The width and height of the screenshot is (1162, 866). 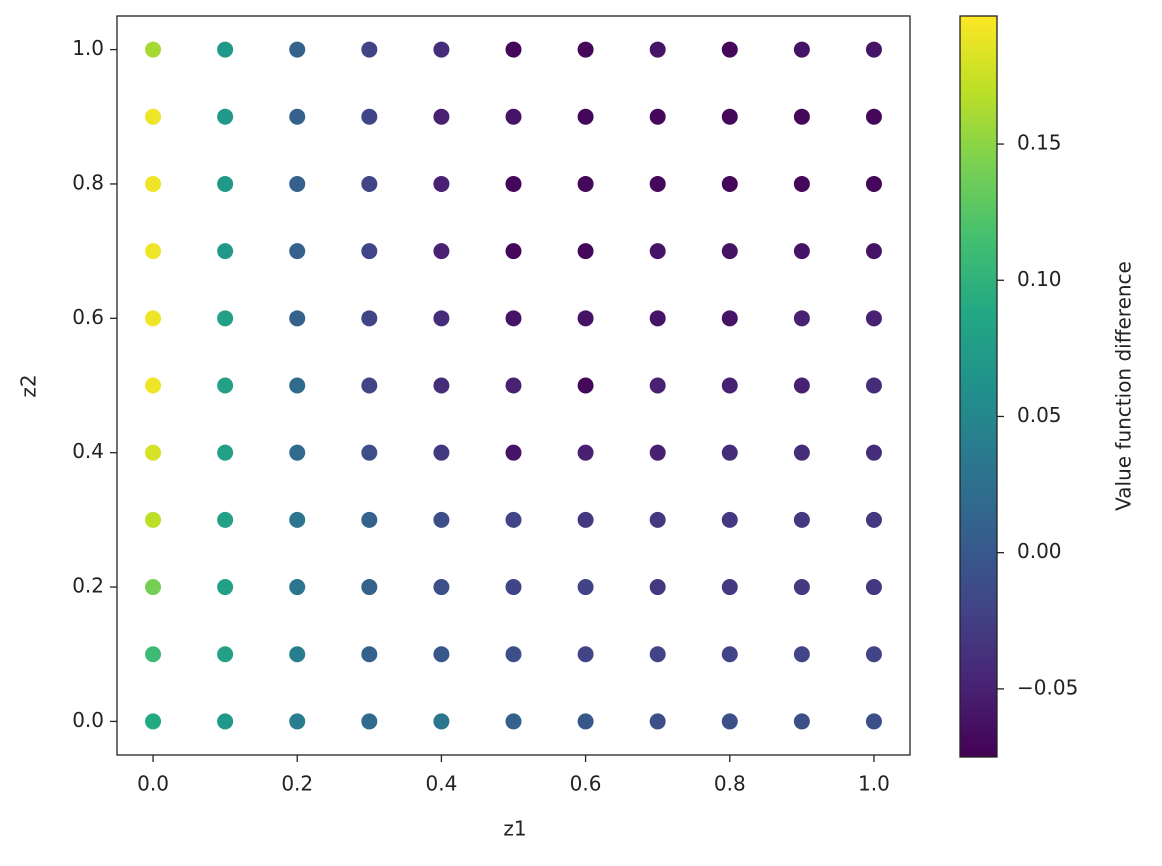 What do you see at coordinates (1124, 386) in the screenshot?
I see `colorbar-label: Value function difference` at bounding box center [1124, 386].